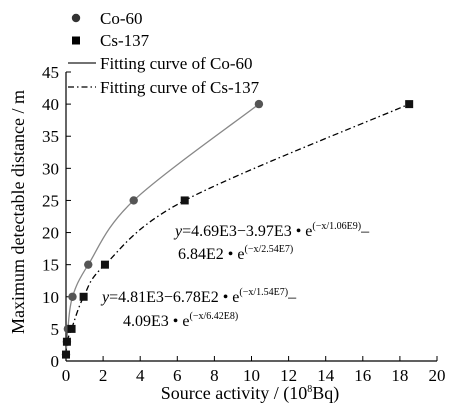 The image size is (456, 411). What do you see at coordinates (76, 40) in the screenshot?
I see `legend-marker-cs137` at bounding box center [76, 40].